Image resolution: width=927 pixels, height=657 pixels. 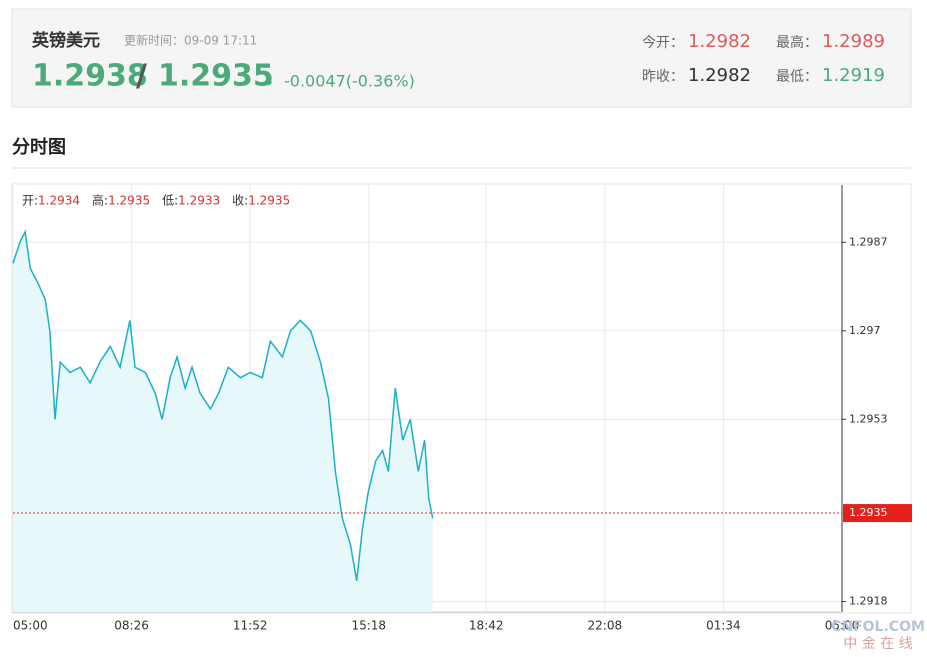 What do you see at coordinates (368, 626) in the screenshot?
I see `x-tick-label: 15:18` at bounding box center [368, 626].